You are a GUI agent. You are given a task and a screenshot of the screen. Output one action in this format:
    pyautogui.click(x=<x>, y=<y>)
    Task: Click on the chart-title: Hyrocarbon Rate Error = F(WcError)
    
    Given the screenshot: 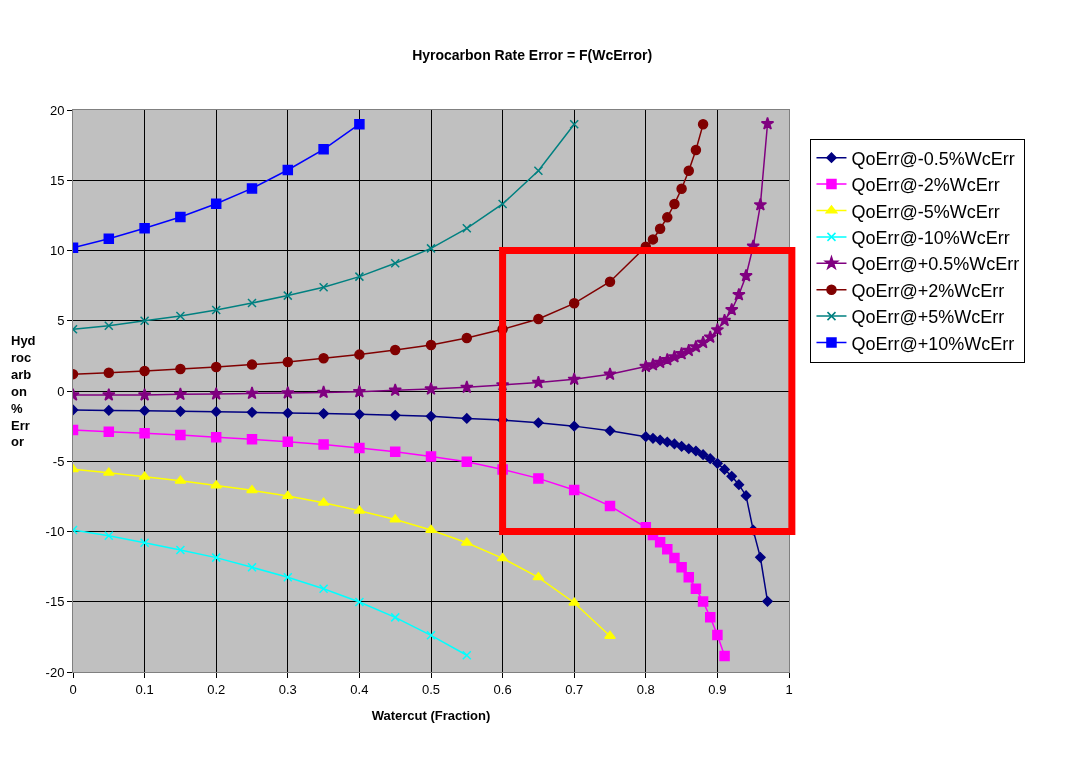 What is the action you would take?
    pyautogui.click(x=532, y=54)
    